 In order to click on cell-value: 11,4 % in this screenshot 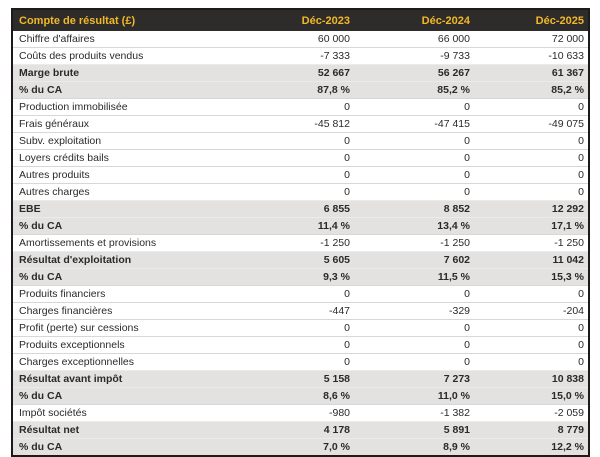, I will do `click(301, 226)`.